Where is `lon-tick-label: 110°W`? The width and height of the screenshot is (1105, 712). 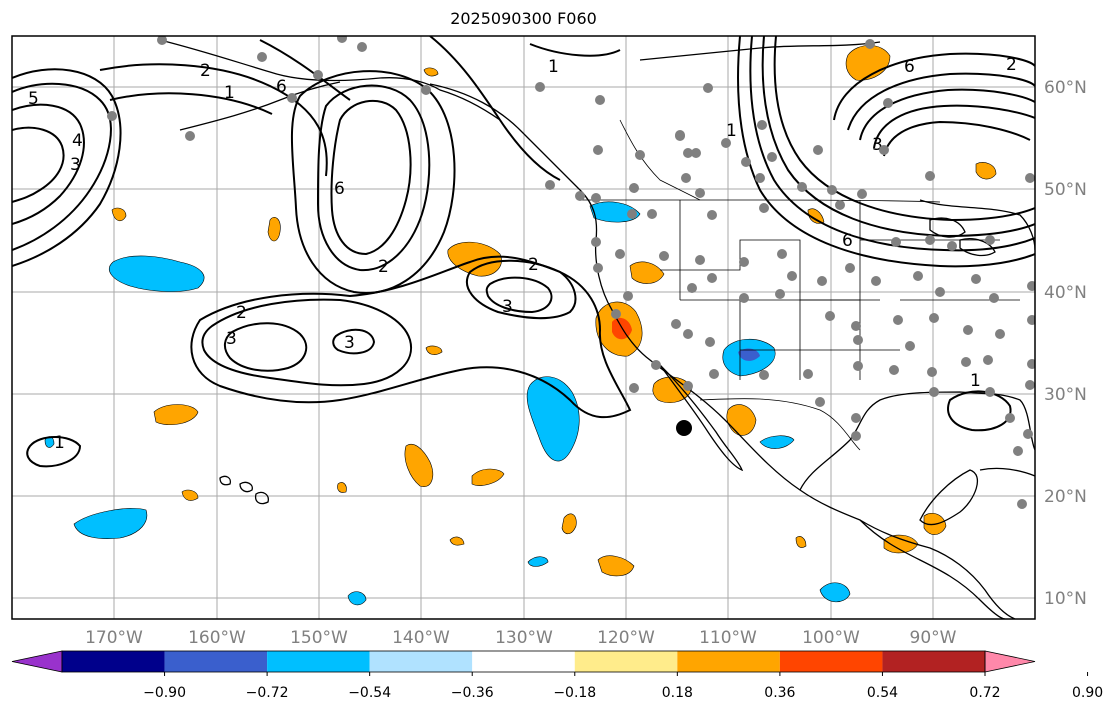 lon-tick-label: 110°W is located at coordinates (728, 638).